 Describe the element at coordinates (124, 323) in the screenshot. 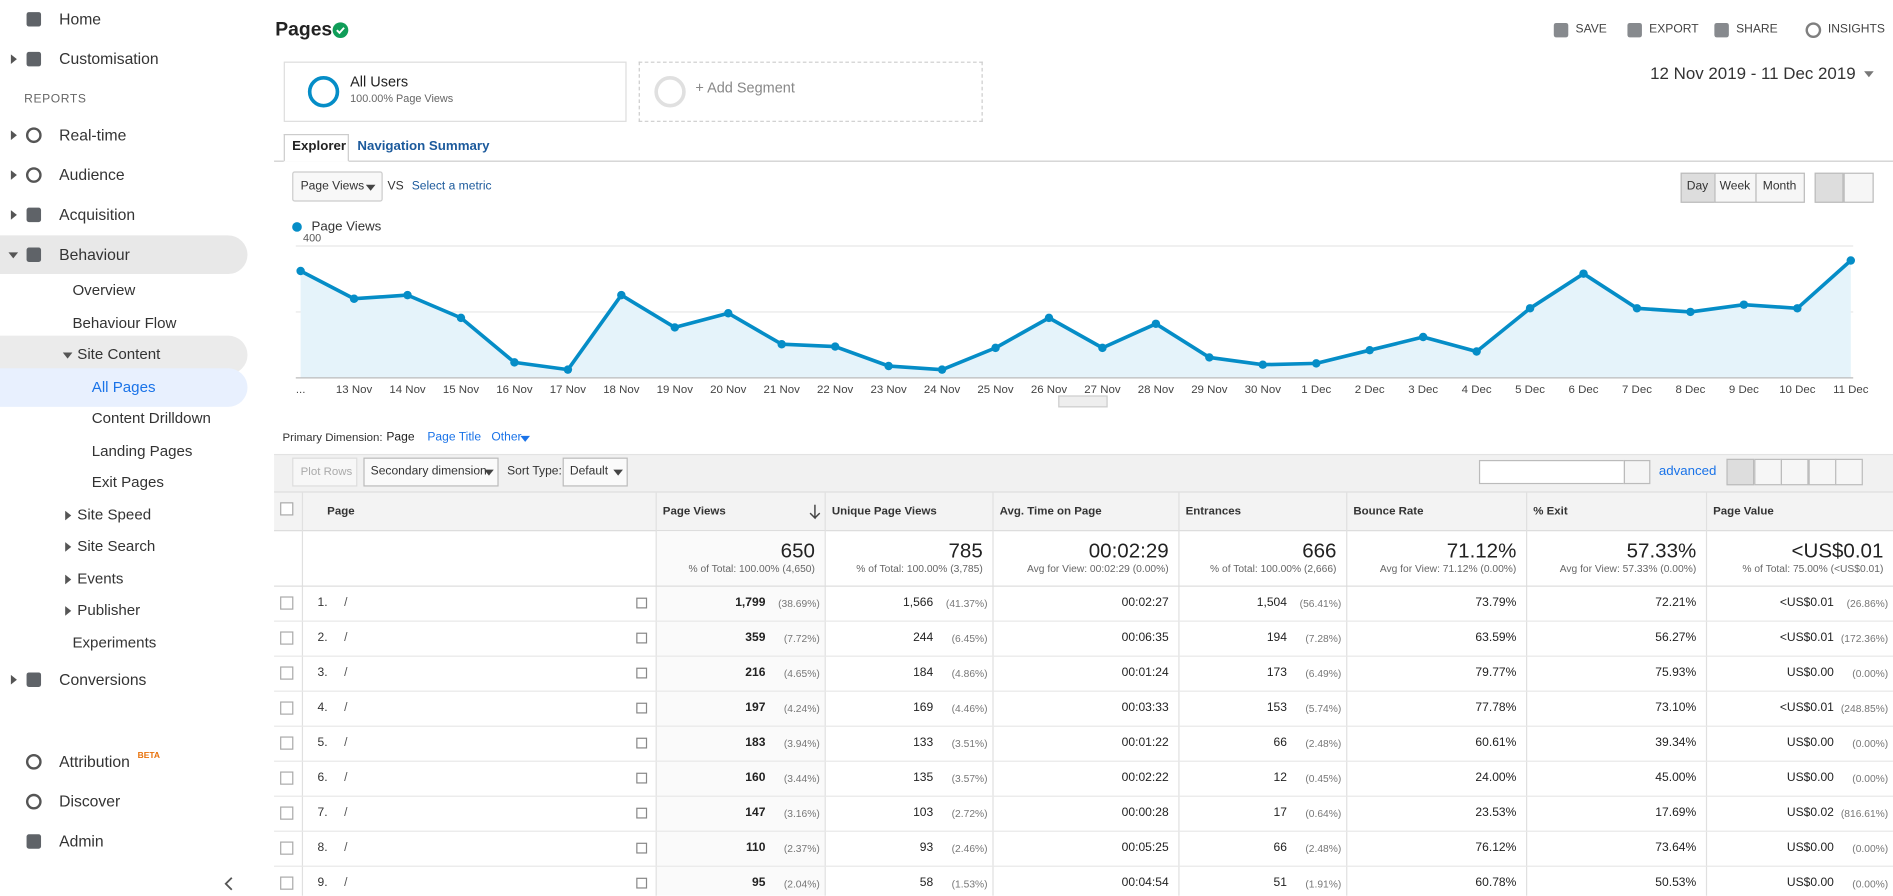

I see `nav-item: Behaviour Flow` at that location.